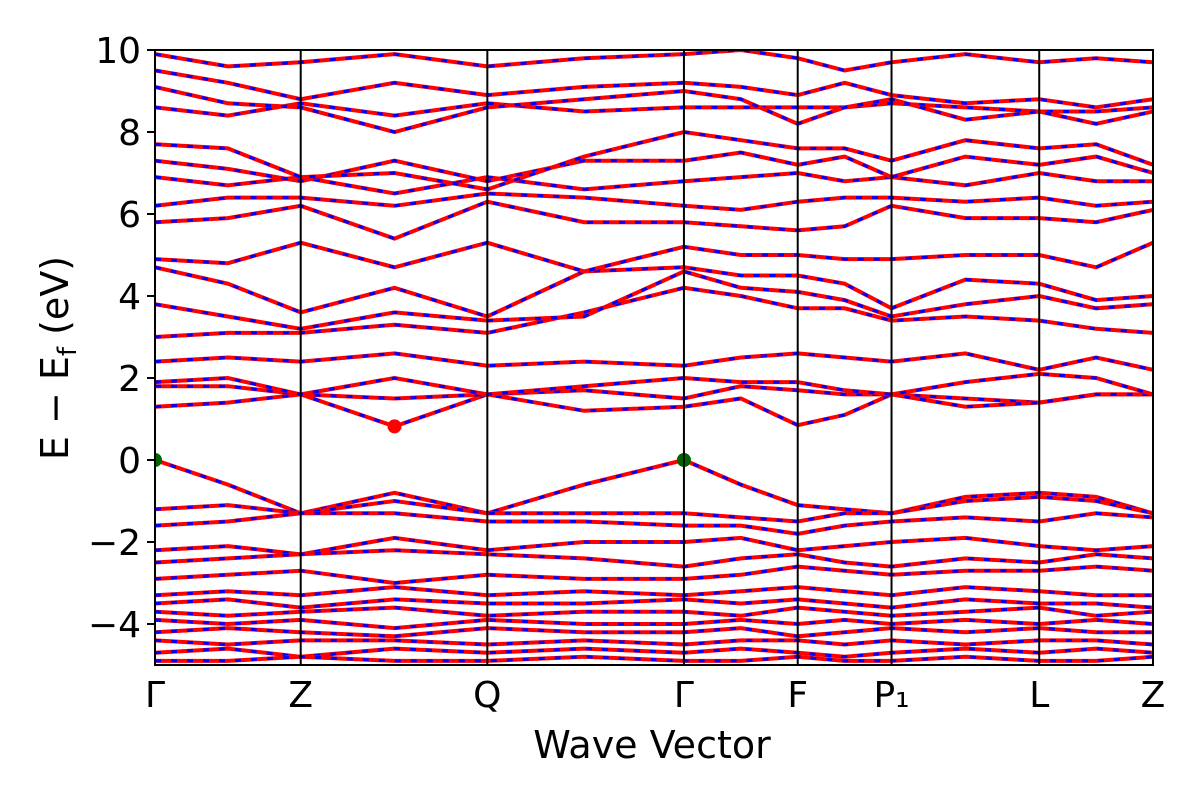 This screenshot has height=800, width=1200. I want to click on y-tick-label: 2, so click(129, 379).